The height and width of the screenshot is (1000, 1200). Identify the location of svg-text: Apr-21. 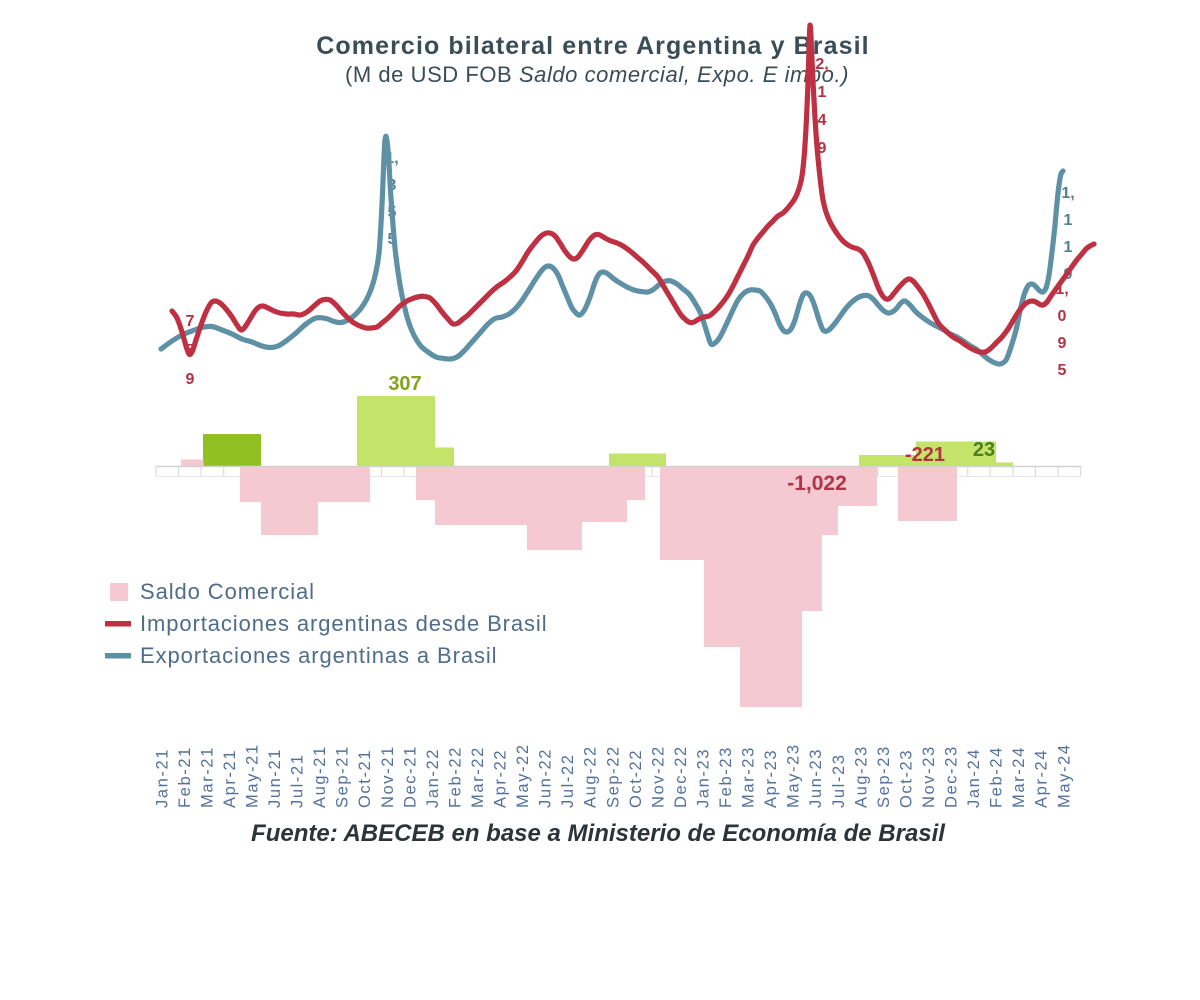
(230, 778).